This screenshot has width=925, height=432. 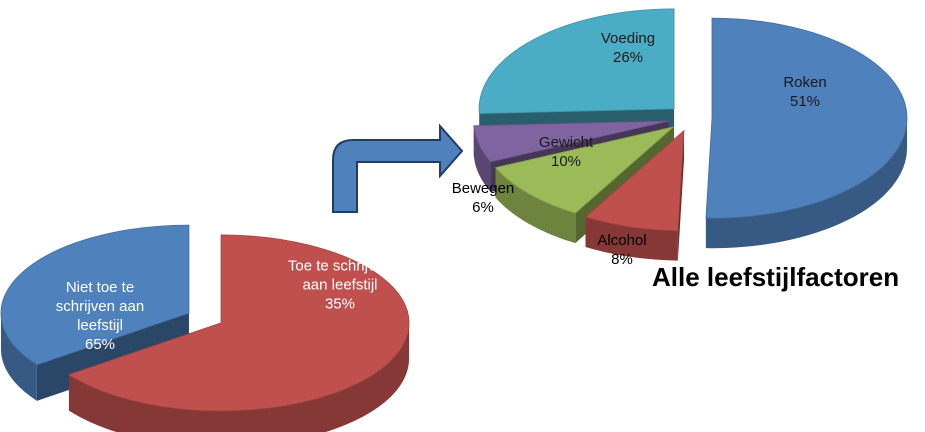 What do you see at coordinates (805, 101) in the screenshot?
I see `value-label: 51%` at bounding box center [805, 101].